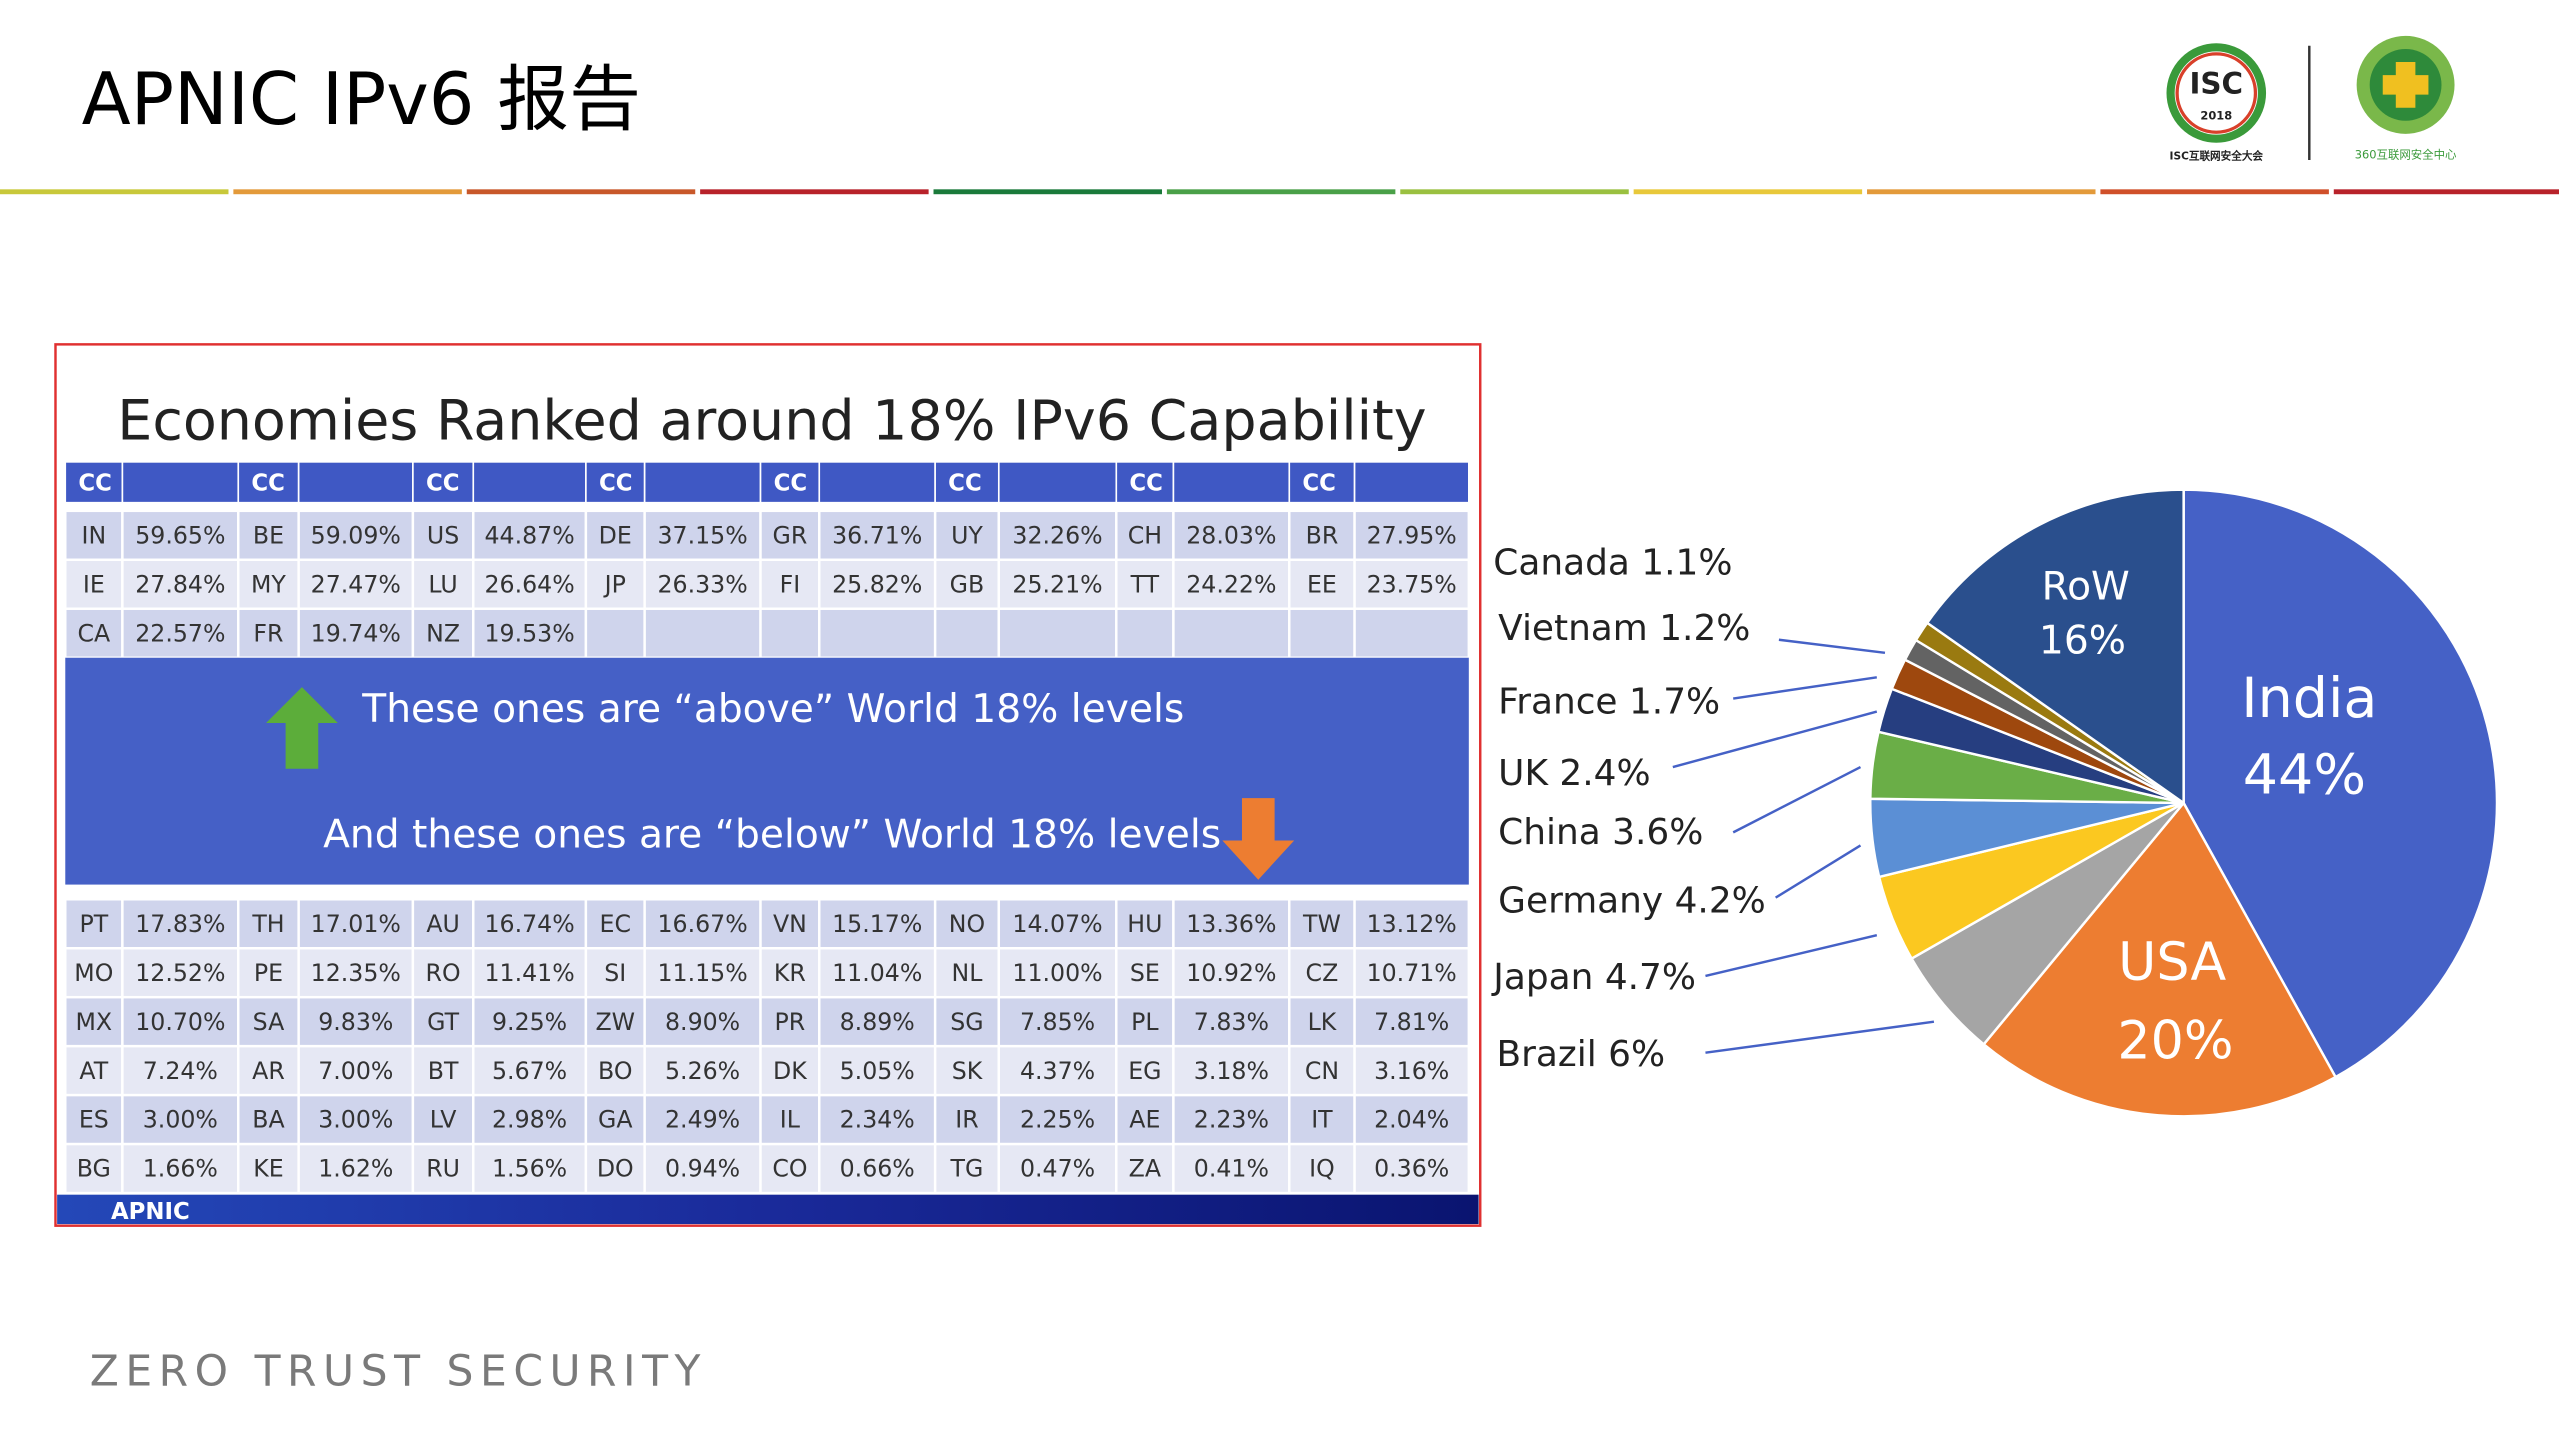 The width and height of the screenshot is (2559, 1439). What do you see at coordinates (702, 973) in the screenshot?
I see `cell-value: 11.15%` at bounding box center [702, 973].